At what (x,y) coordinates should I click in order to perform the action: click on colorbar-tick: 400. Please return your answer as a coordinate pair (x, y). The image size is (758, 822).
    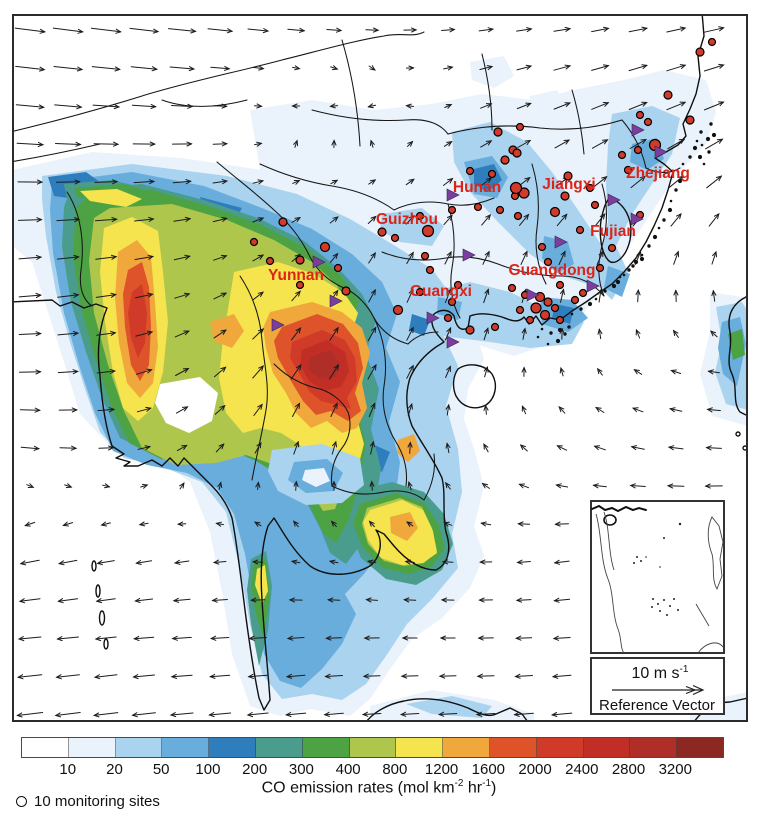
    Looking at the image, I should click on (348, 769).